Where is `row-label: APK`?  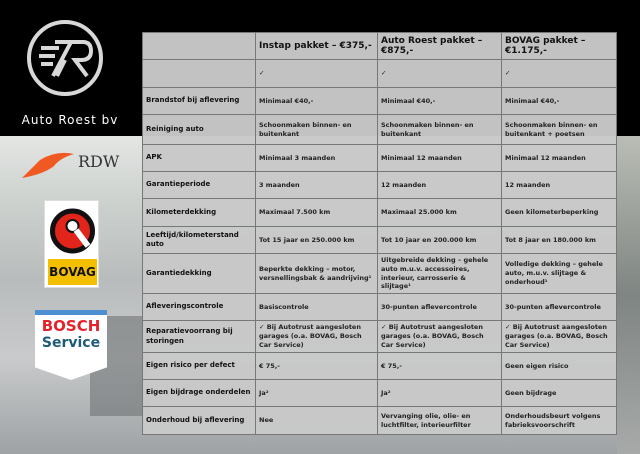
row-label: APK is located at coordinates (199, 158).